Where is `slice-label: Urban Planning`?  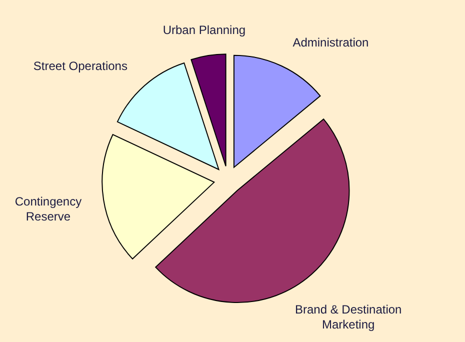
slice-label: Urban Planning is located at coordinates (204, 29).